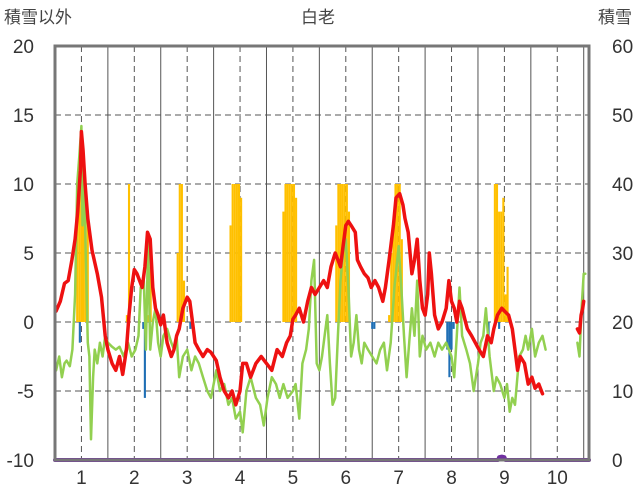  Describe the element at coordinates (622, 116) in the screenshot. I see `y-right-tick-label: 50` at that location.